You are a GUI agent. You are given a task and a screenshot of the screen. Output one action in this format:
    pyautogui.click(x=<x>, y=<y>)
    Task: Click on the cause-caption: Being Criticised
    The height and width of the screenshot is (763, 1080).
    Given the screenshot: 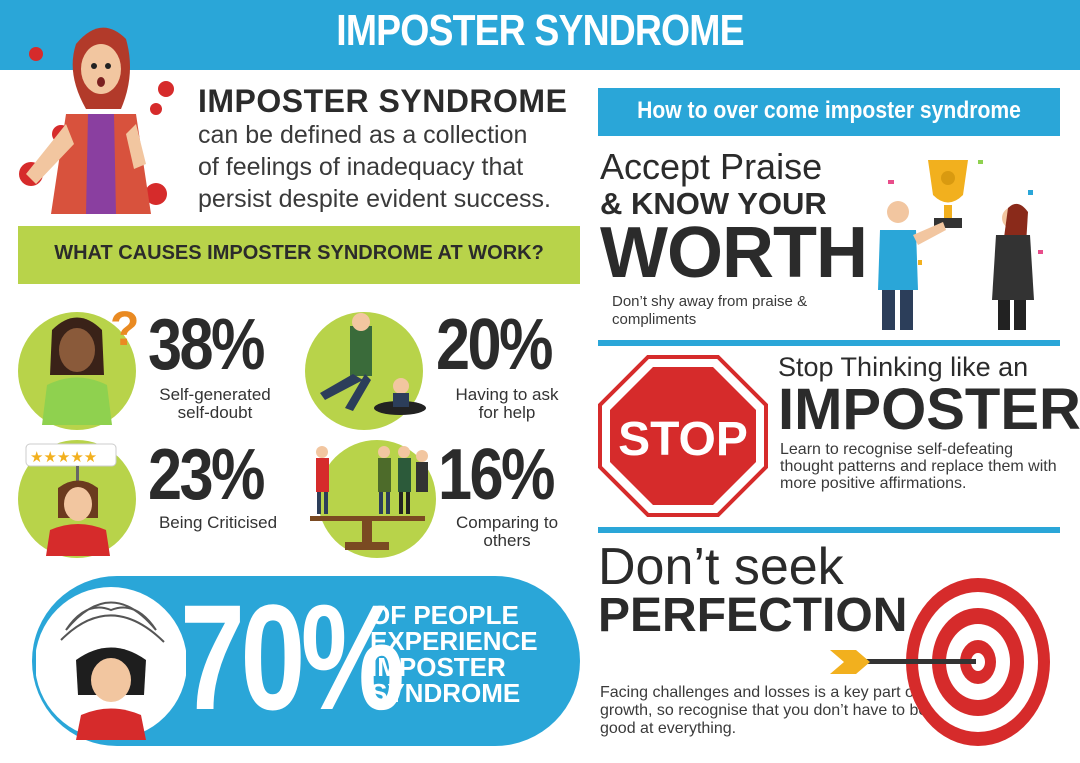 What is the action you would take?
    pyautogui.click(x=218, y=523)
    